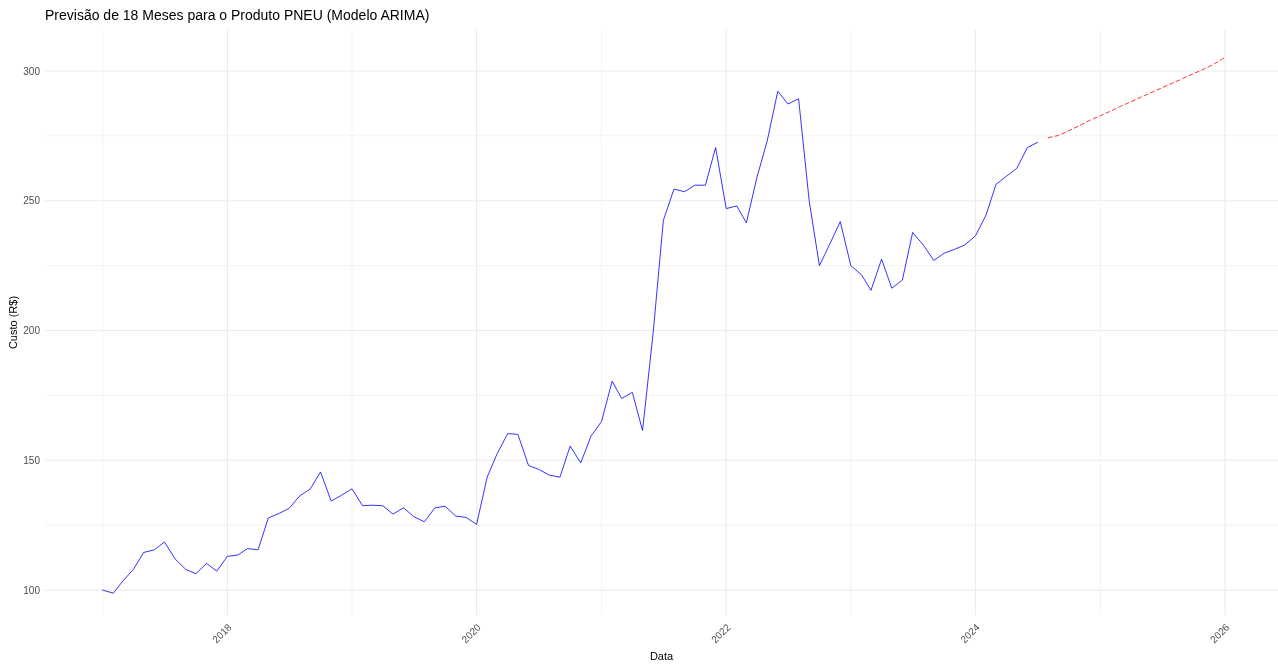 Image resolution: width=1278 pixels, height=664 pixels. Describe the element at coordinates (32, 71) in the screenshot. I see `y-tick-label: 300` at that location.